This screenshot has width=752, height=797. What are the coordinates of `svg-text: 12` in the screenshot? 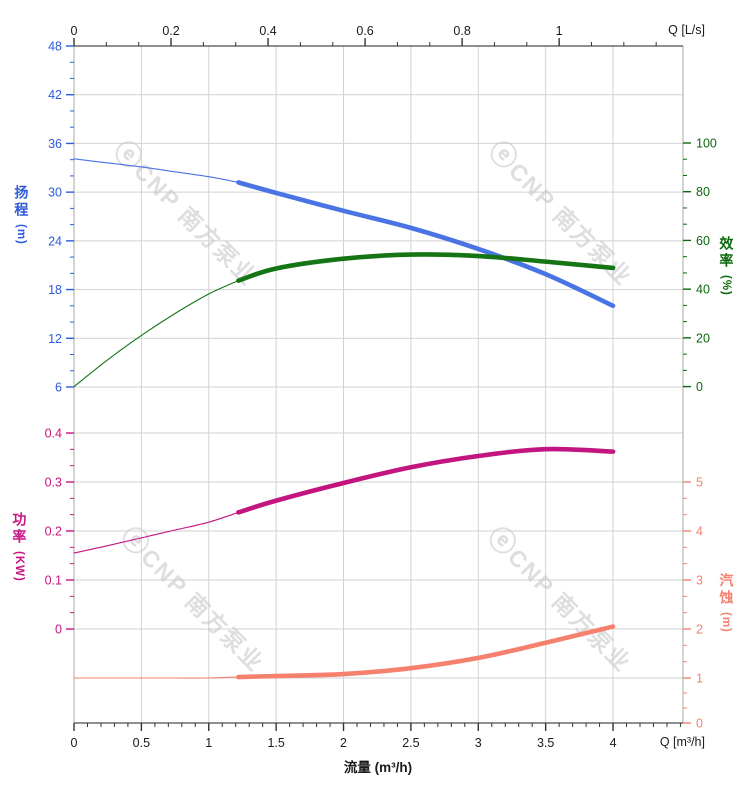 It's located at (55, 339).